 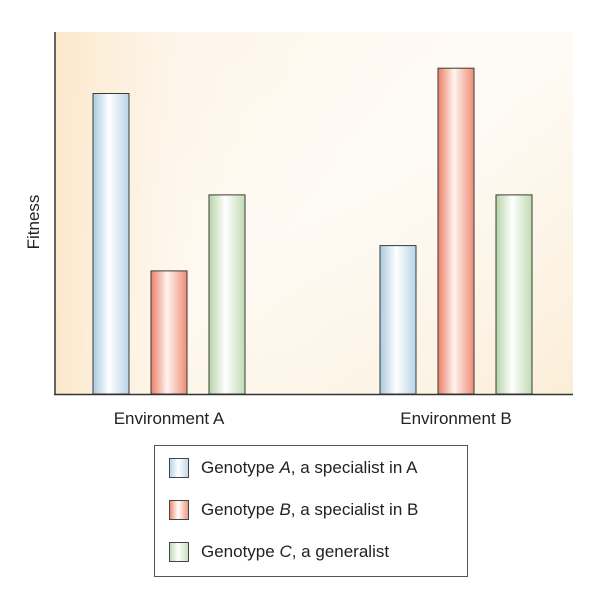 I want to click on legend-item-genotype-c: Genotype C, a generalist, so click(x=279, y=552).